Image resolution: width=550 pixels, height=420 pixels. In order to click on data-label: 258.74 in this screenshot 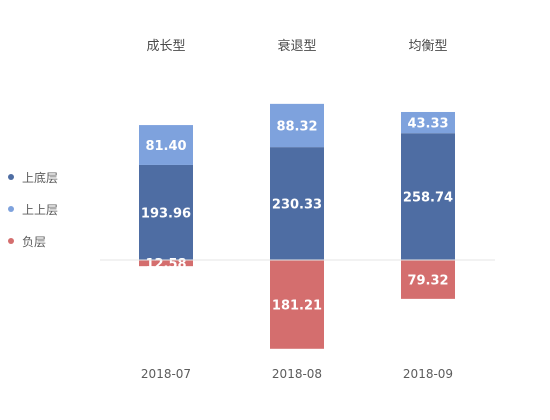, I will do `click(428, 198)`.